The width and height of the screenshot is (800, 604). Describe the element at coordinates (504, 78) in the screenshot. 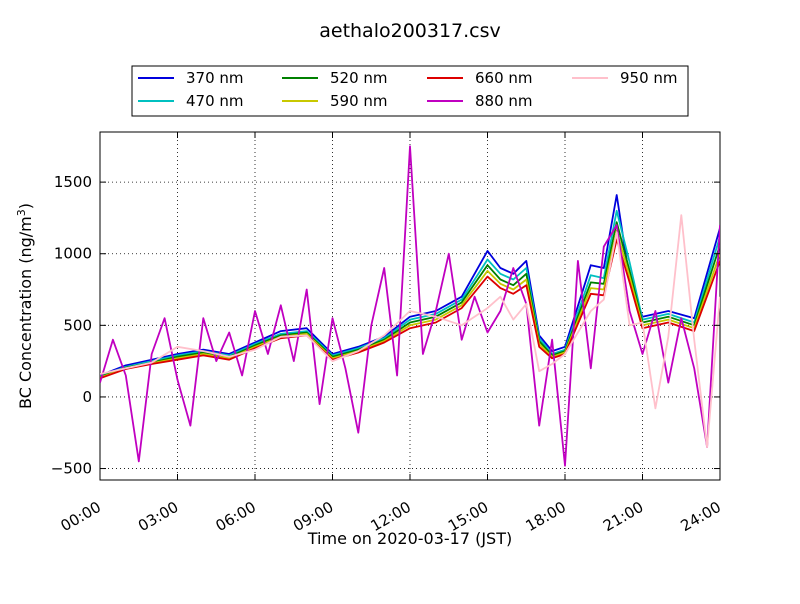

I see `legend-label: 660 nm` at that location.